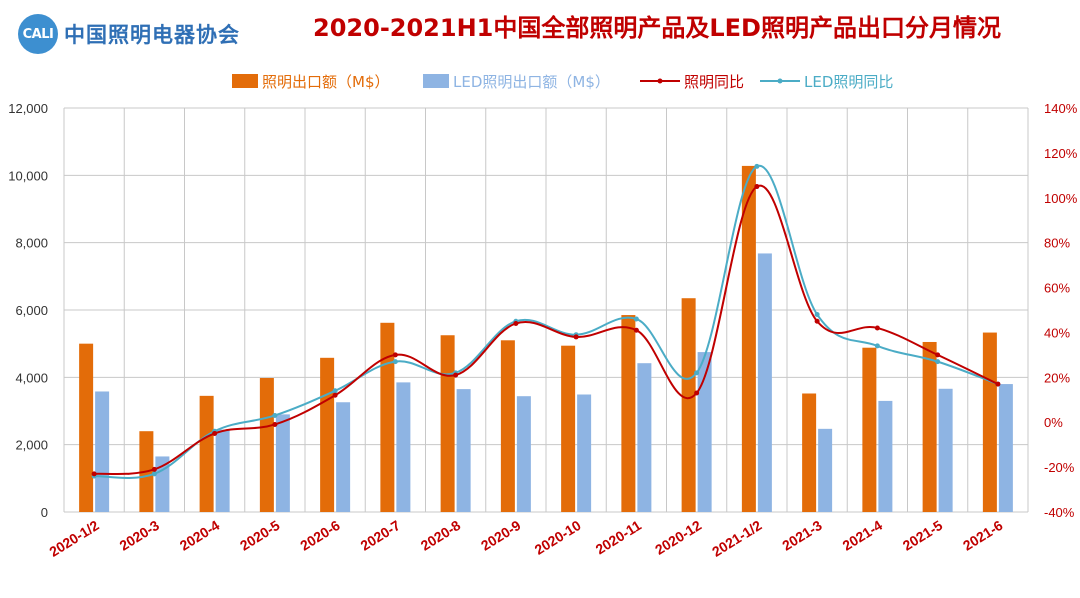  I want to click on legend-label: LED照明出口额（M$）, so click(531, 82).